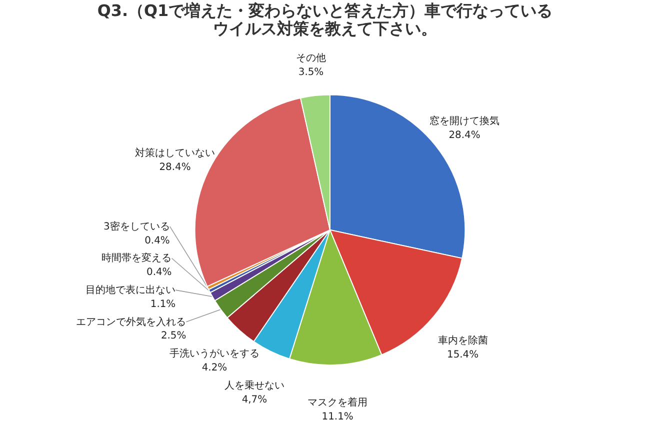 This screenshot has width=650, height=433. Describe the element at coordinates (254, 385) in the screenshot. I see `slice-label: 人を乗せない` at that location.